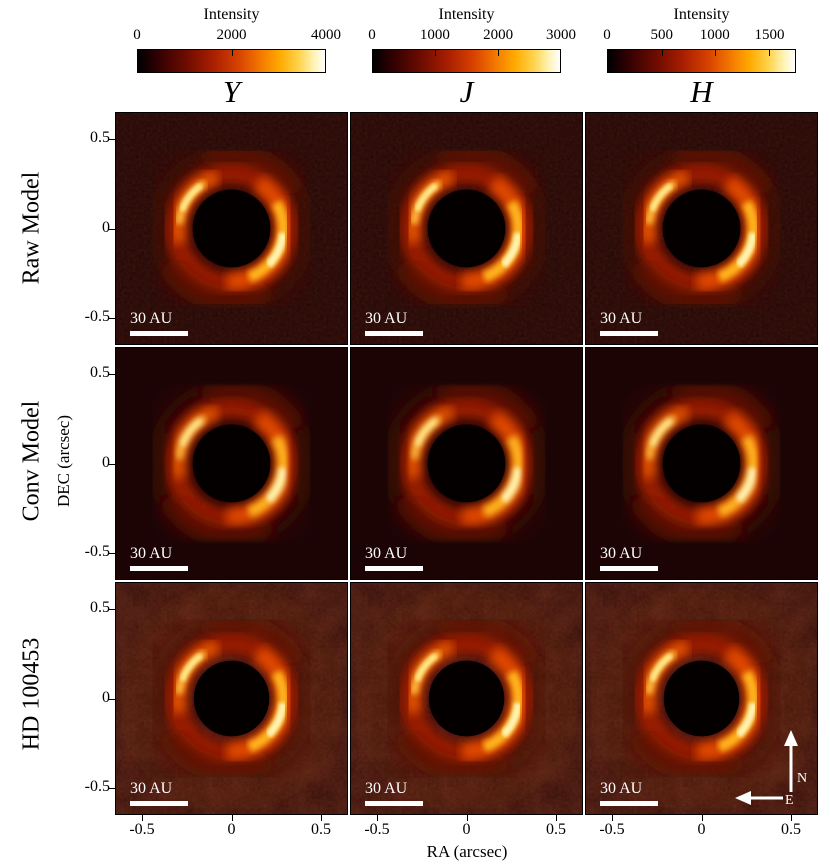 Image resolution: width=830 pixels, height=865 pixels. I want to click on panel-raw-model-j: 30 AU, so click(466, 228).